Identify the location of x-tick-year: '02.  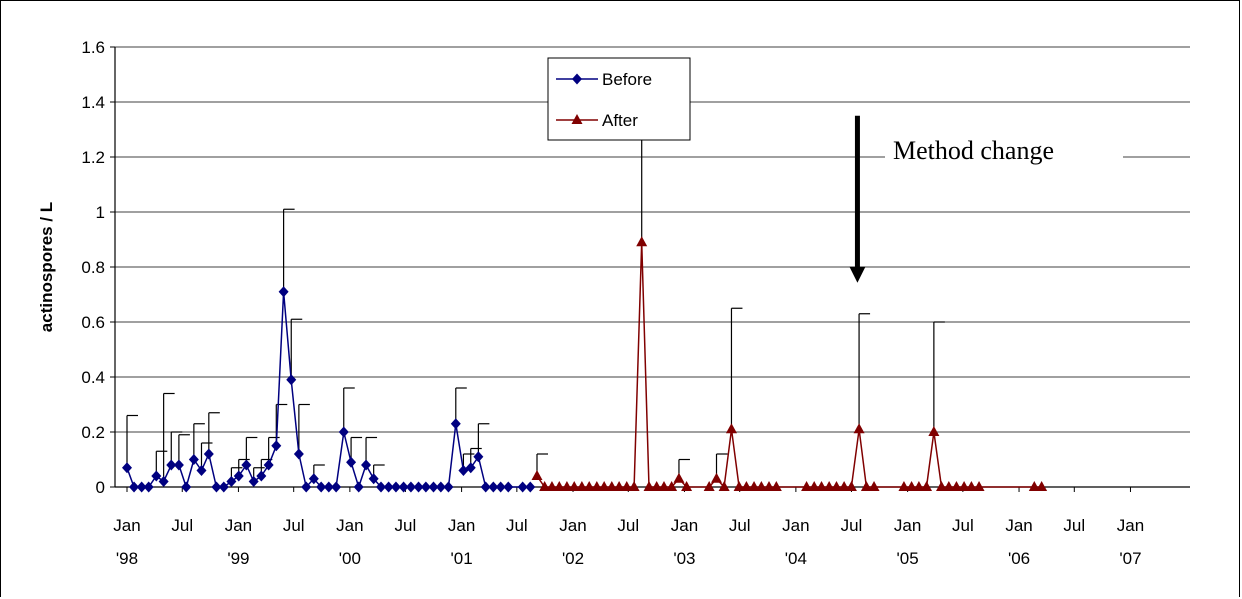
(573, 558).